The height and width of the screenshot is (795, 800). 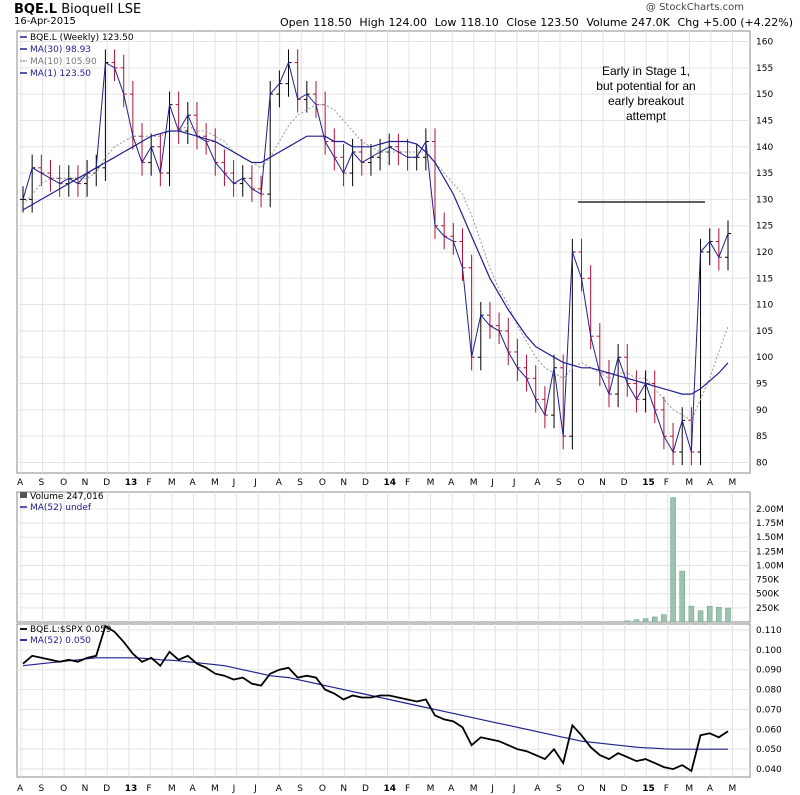 I want to click on chart-ticker: BQE.L Bioquell LSE, so click(x=77, y=9).